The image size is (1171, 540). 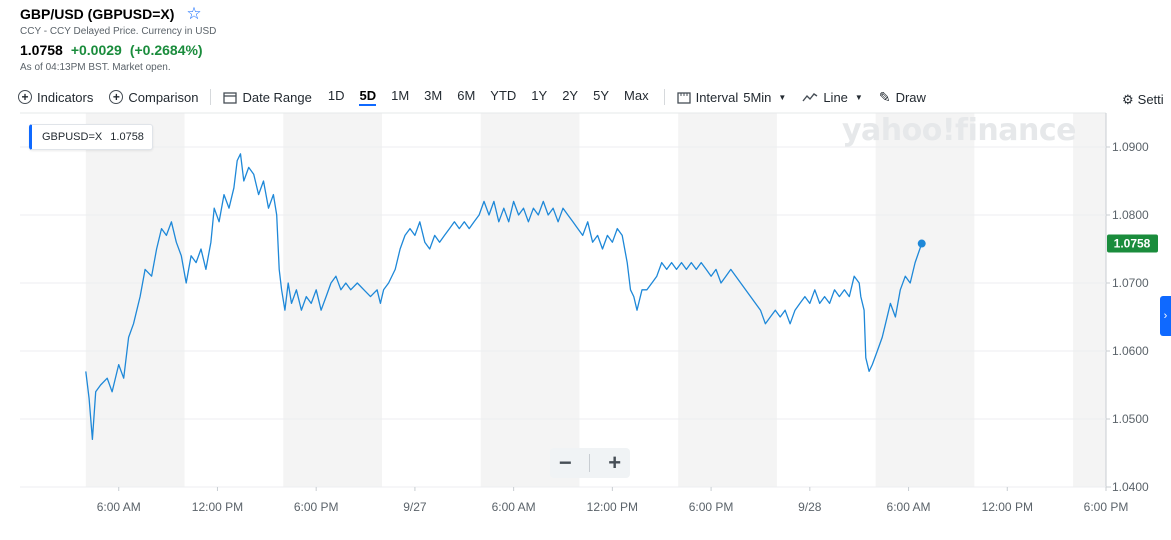 What do you see at coordinates (884, 96) in the screenshot?
I see `pencil-icon: ✎` at bounding box center [884, 96].